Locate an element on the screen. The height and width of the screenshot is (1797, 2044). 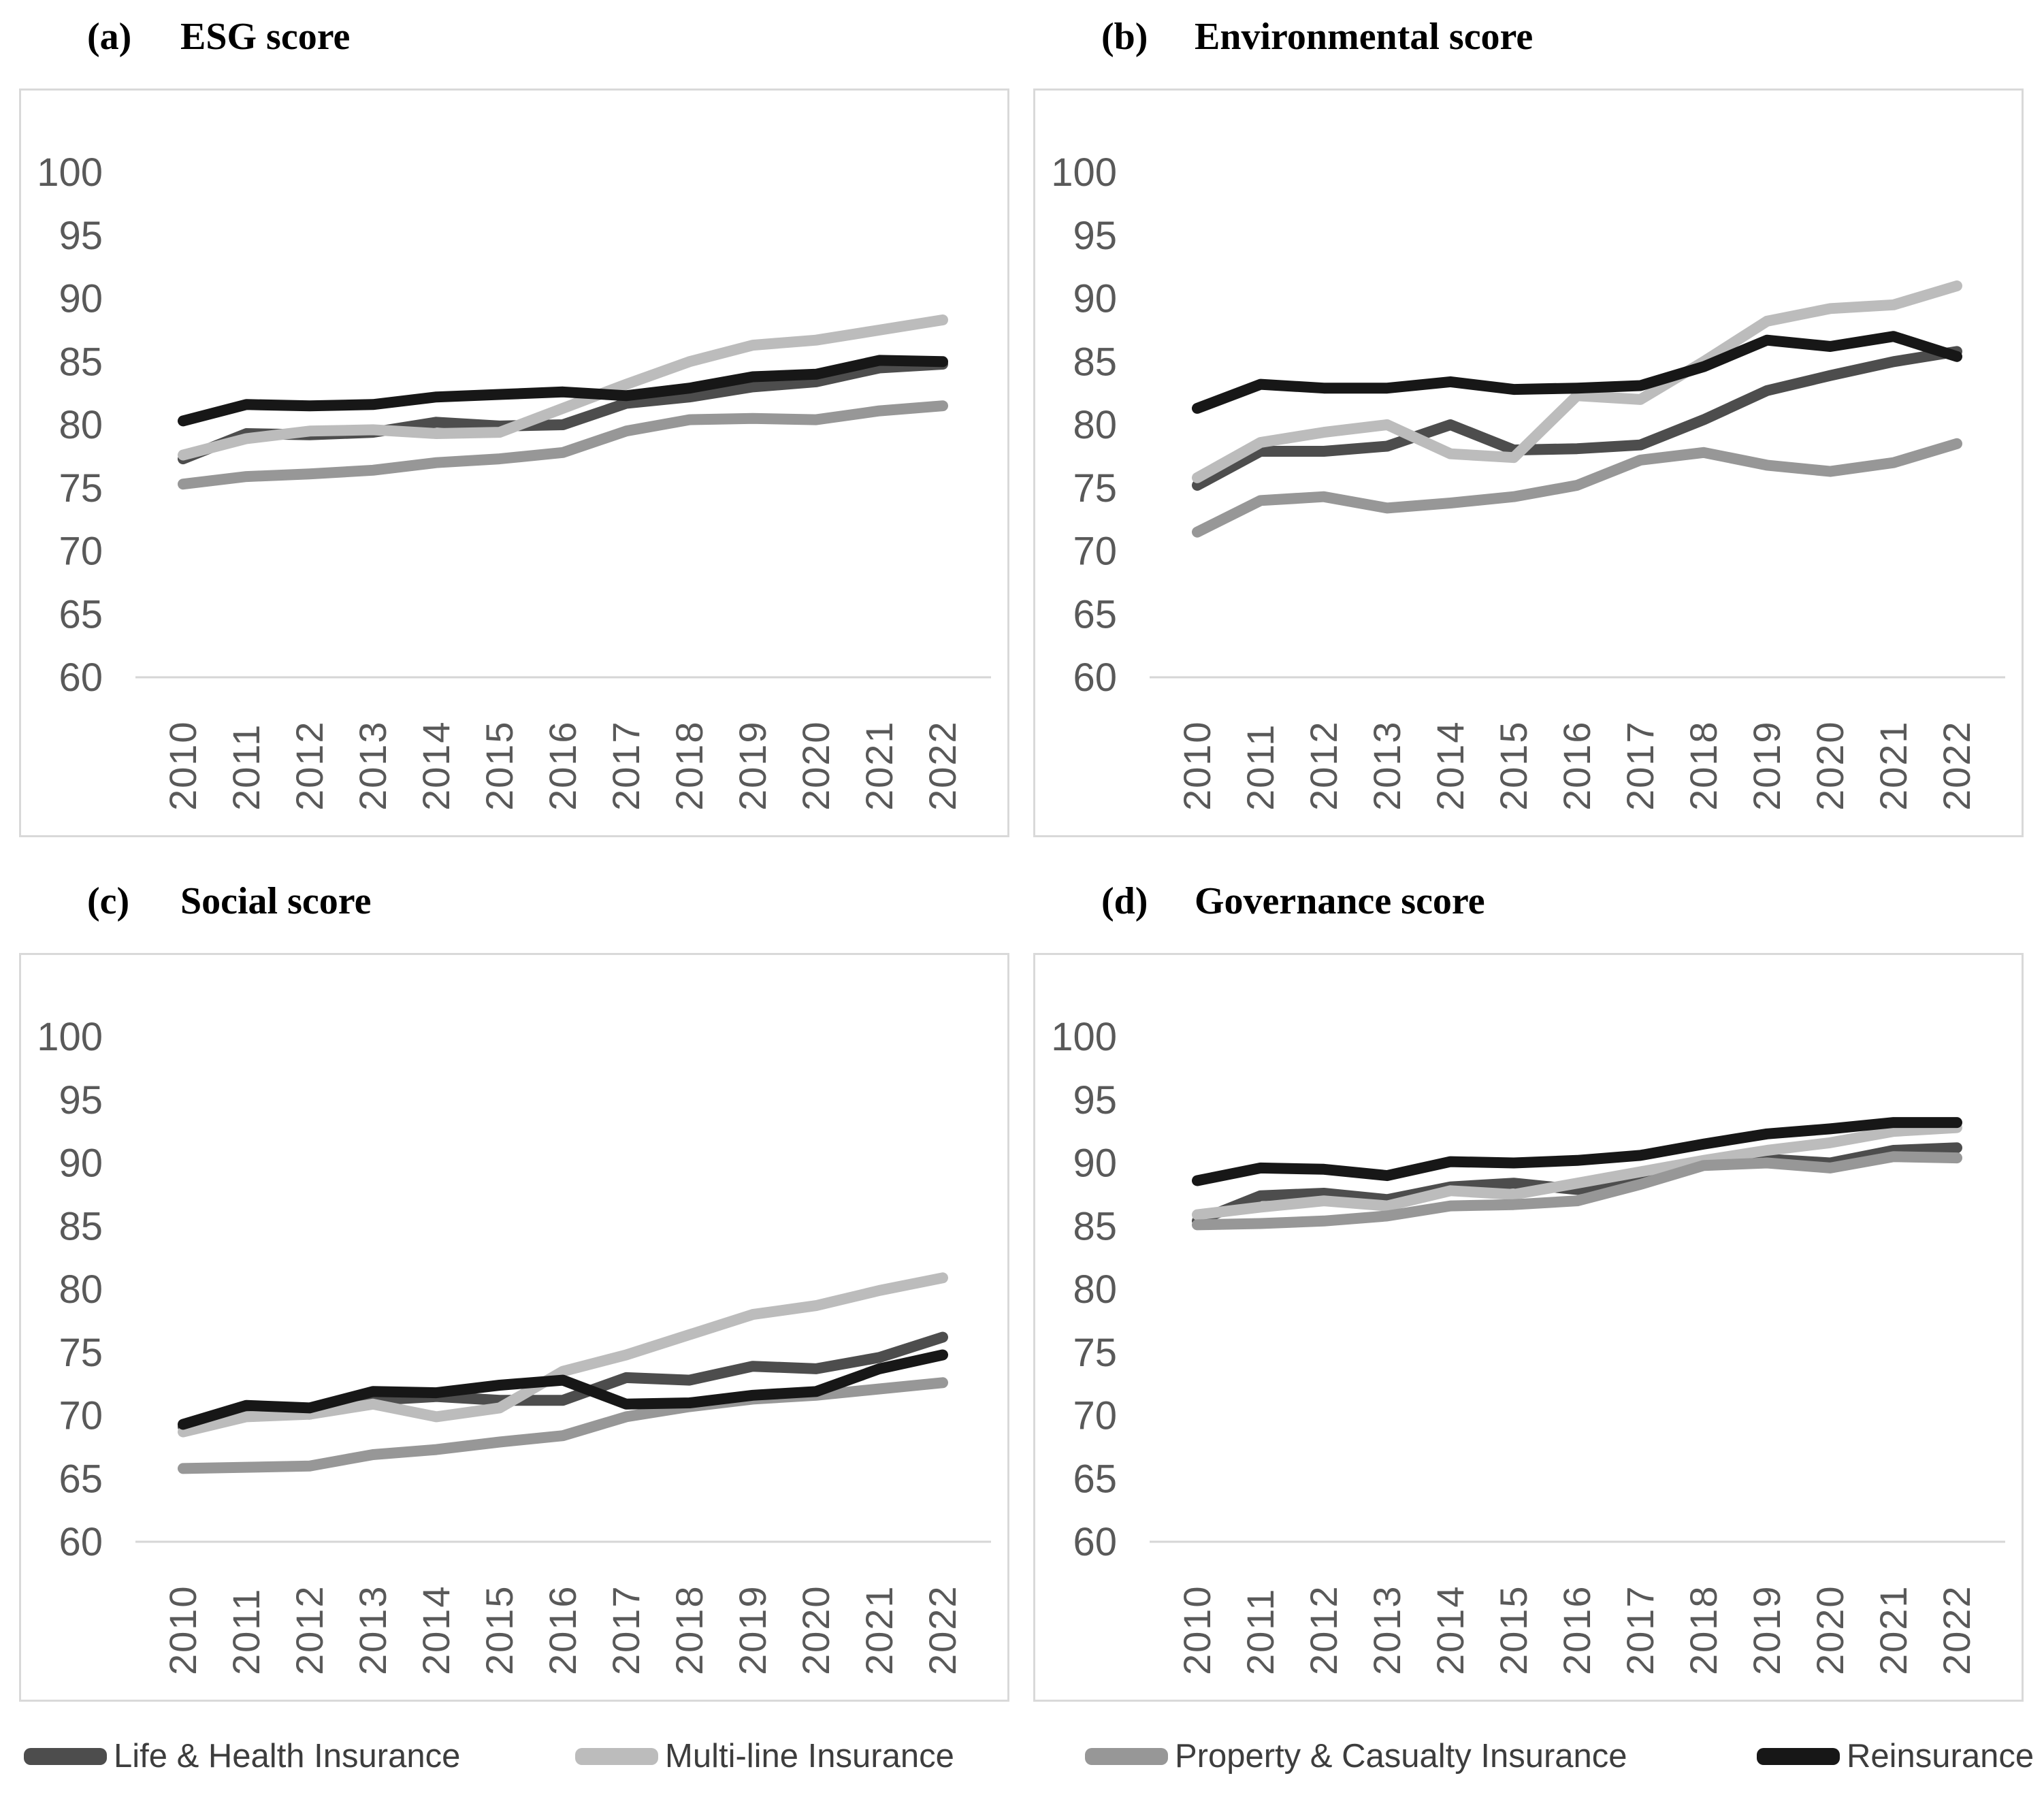
panel-letter: (c) is located at coordinates (109, 901).